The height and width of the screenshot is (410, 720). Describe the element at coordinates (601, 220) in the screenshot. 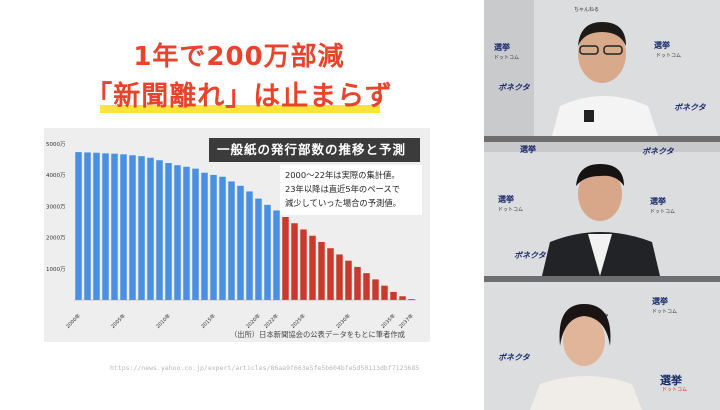

I see `speaker-2-figure` at that location.